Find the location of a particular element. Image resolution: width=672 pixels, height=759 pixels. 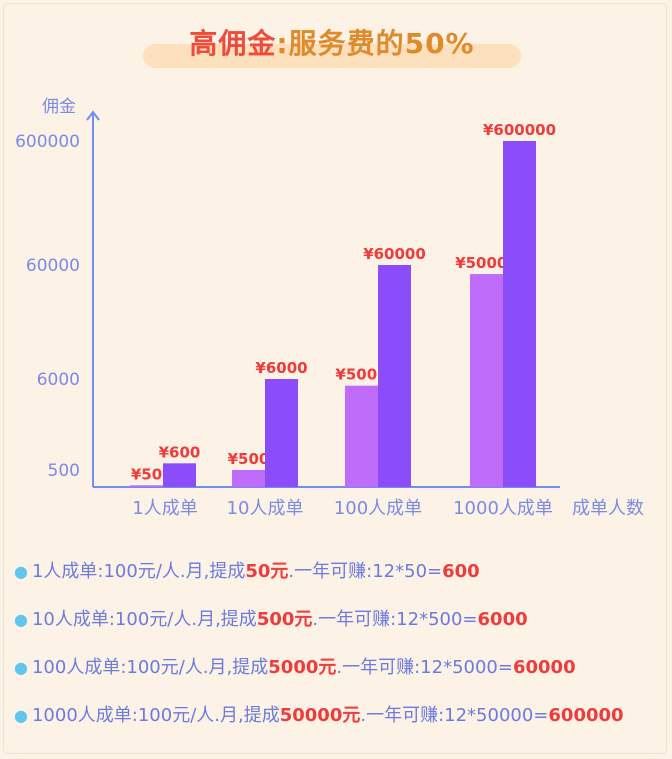

note-yearly: 600000 is located at coordinates (586, 715).